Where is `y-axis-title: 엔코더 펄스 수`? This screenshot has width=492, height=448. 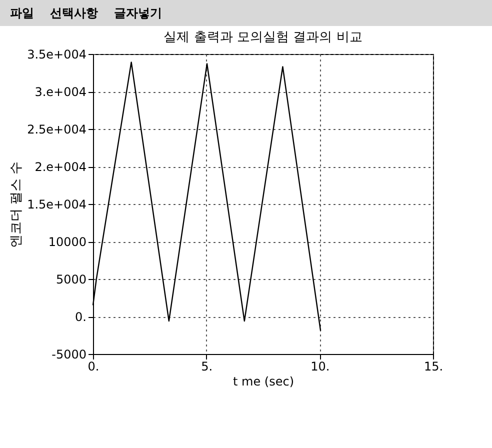
y-axis-title: 엔코더 펄스 수 is located at coordinates (16, 204).